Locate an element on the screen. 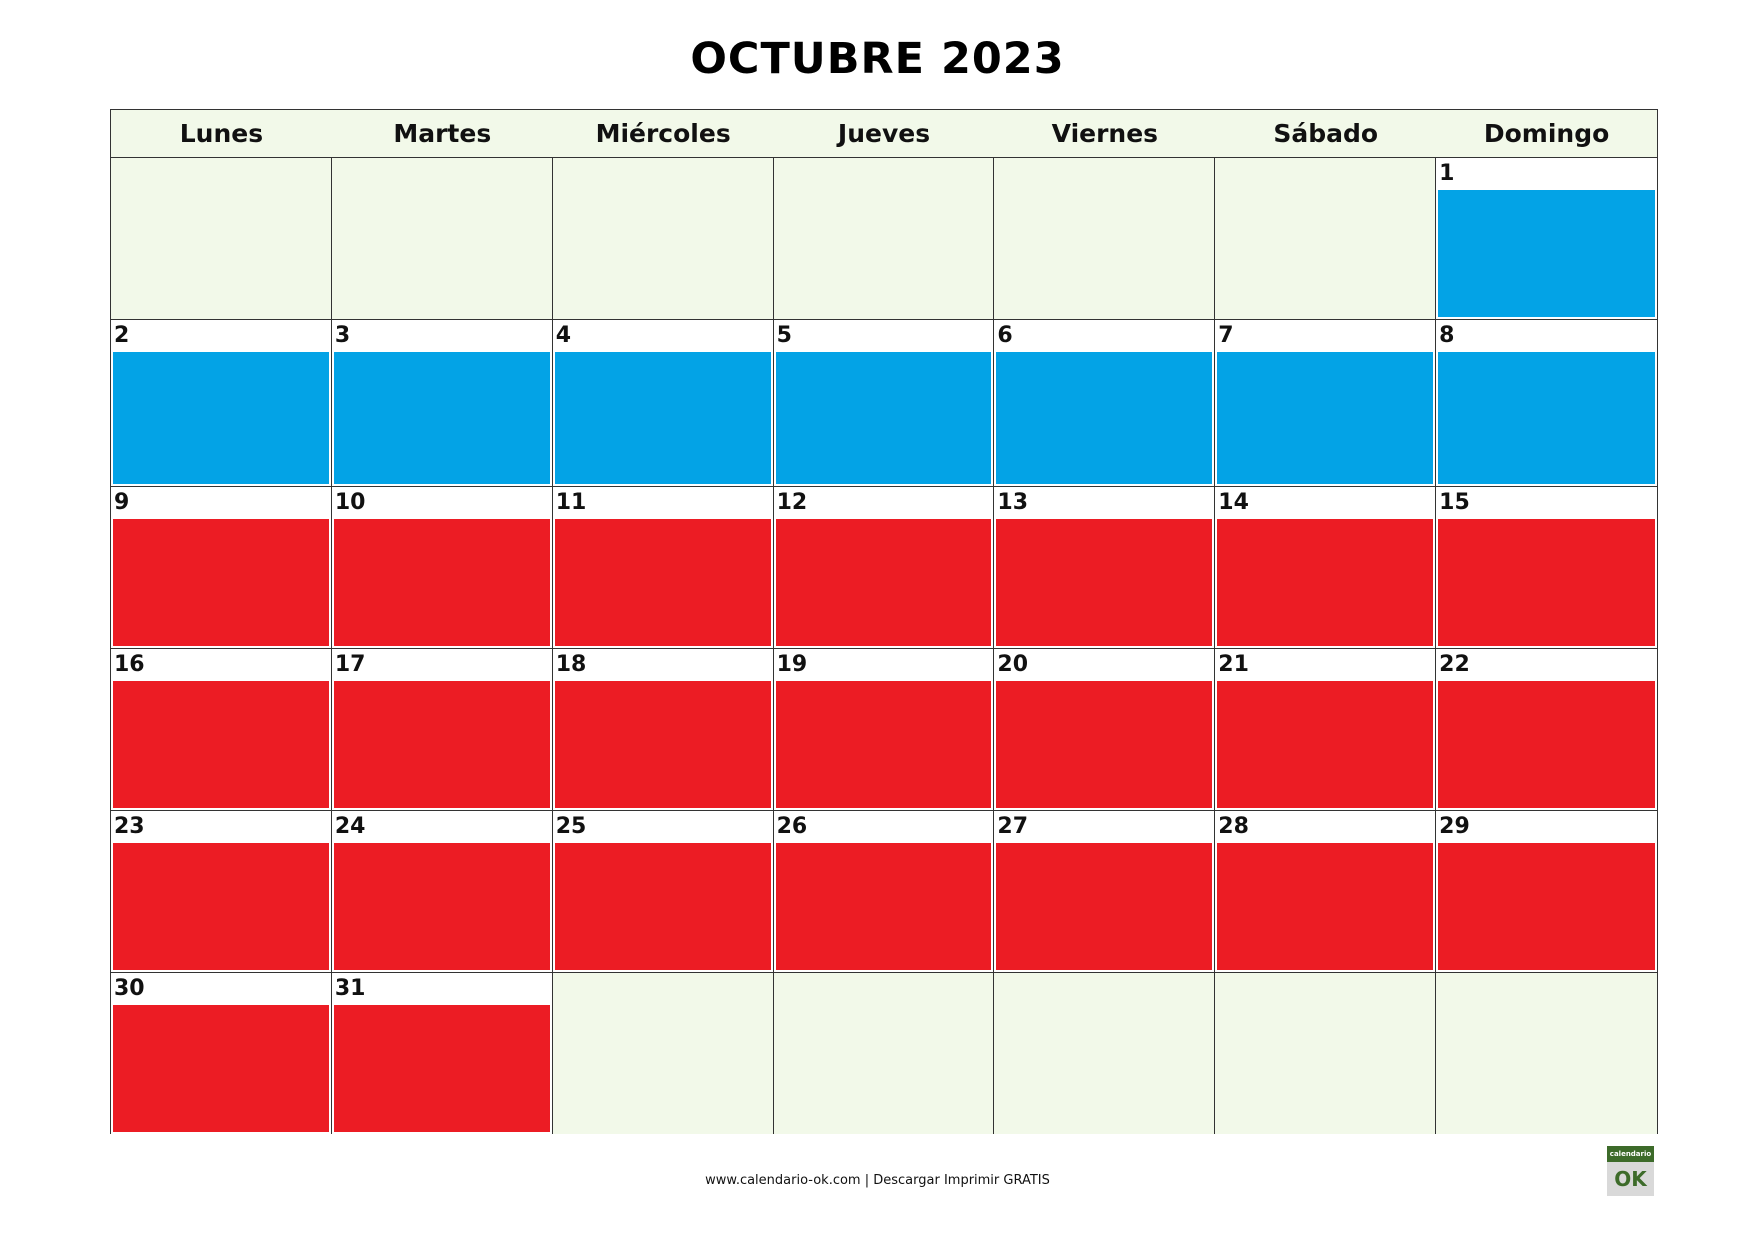 Image resolution: width=1755 pixels, height=1240 pixels. day-cell: 18 is located at coordinates (663, 730).